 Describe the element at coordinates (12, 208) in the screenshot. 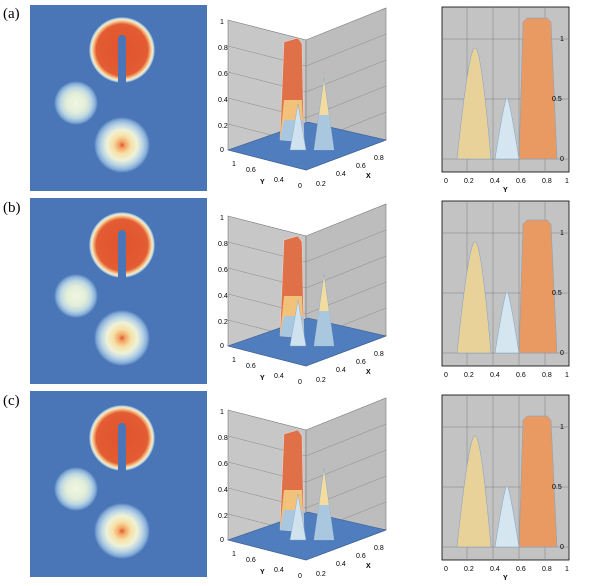

I see `row-label: (b)` at that location.